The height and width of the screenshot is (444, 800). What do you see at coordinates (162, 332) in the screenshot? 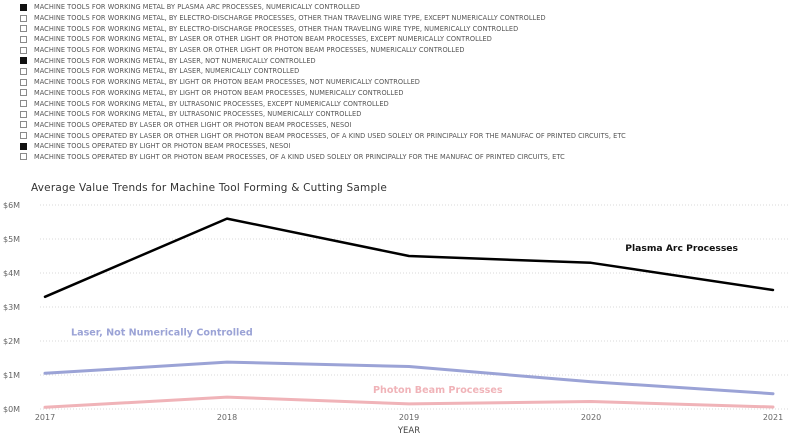
I see `series-label: Laser, Not Numerically Controlled` at bounding box center [162, 332].